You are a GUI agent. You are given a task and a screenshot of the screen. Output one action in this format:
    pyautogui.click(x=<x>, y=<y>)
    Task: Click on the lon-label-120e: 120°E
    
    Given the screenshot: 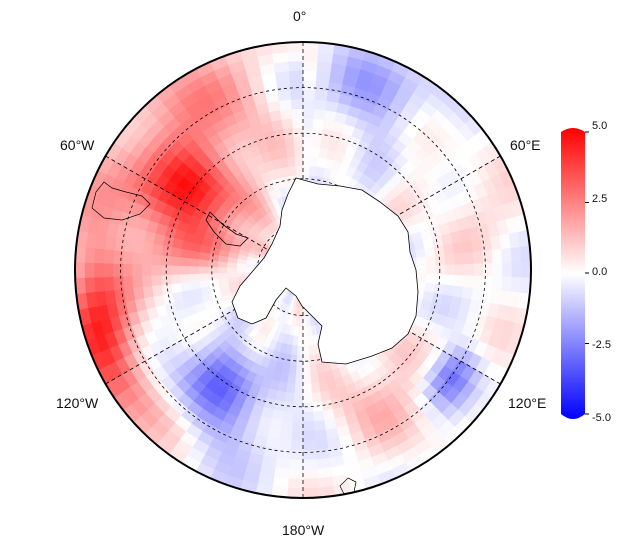 What is the action you would take?
    pyautogui.click(x=527, y=403)
    